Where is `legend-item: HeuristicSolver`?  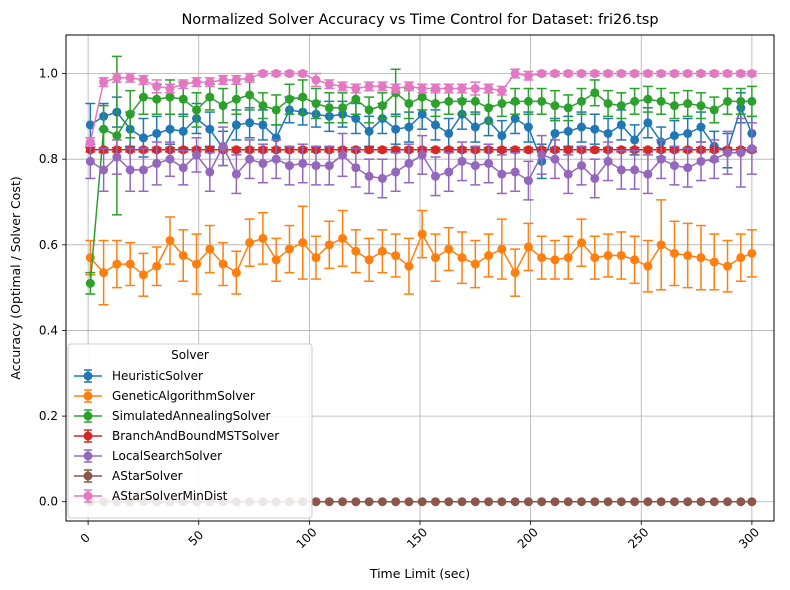
legend-item: HeuristicSolver is located at coordinates (138, 376).